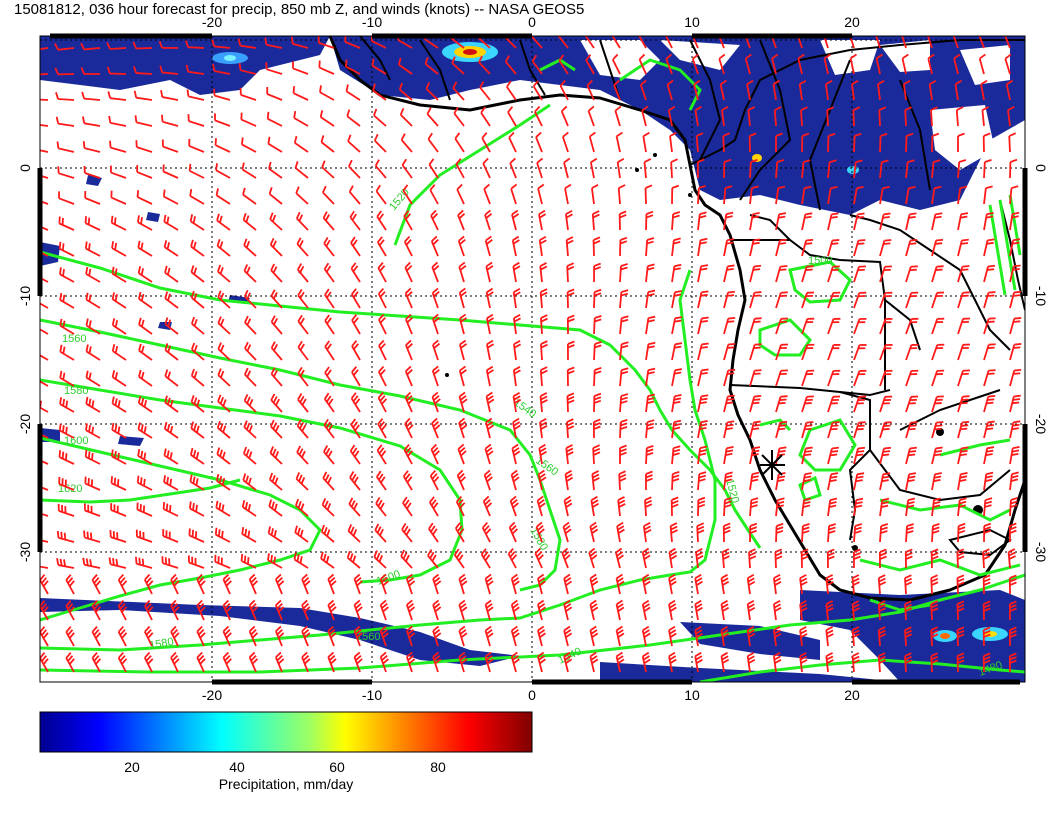 The height and width of the screenshot is (816, 1056). I want to click on lon-labels-bottom: -20 -10 0 10 20, so click(531, 695).